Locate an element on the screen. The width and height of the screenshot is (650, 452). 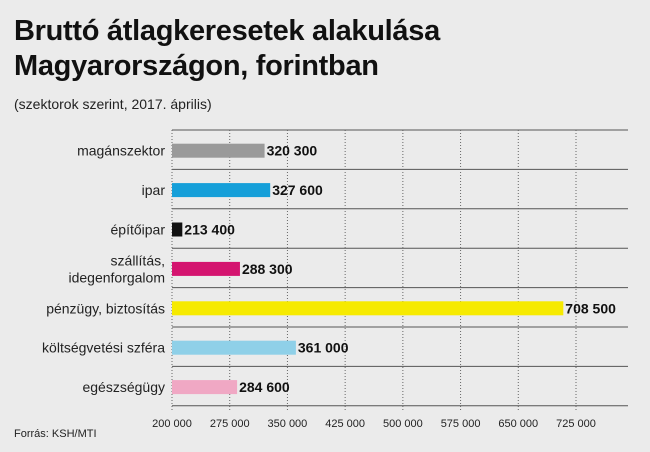
x-tick-label: 725 000 is located at coordinates (576, 424).